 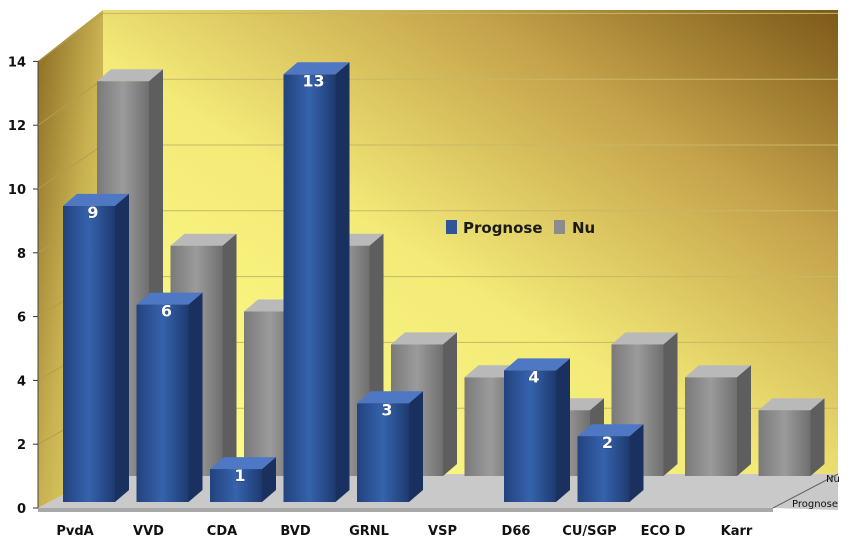 I want to click on x-tick-label: VVD, so click(x=148, y=531).